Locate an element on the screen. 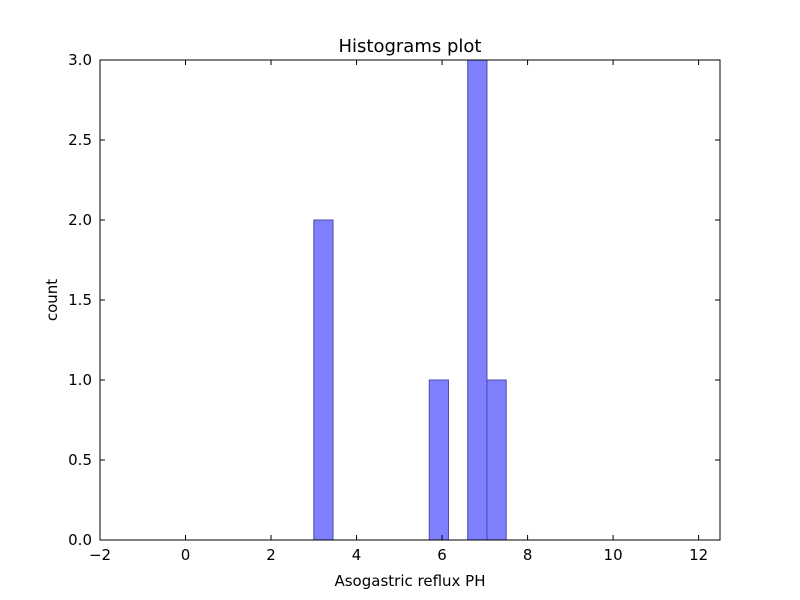  y-tick-label: 1.5 is located at coordinates (80, 300).